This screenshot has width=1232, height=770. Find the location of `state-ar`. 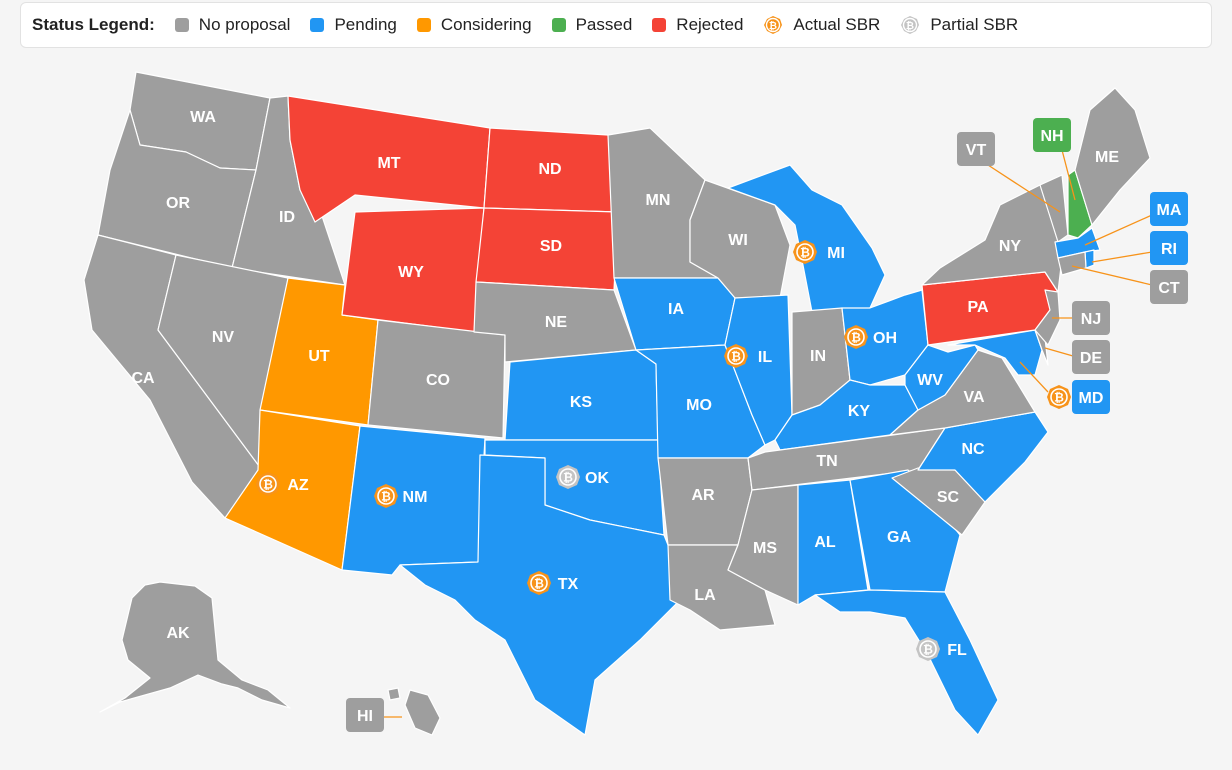

state-ar is located at coordinates (705, 501).